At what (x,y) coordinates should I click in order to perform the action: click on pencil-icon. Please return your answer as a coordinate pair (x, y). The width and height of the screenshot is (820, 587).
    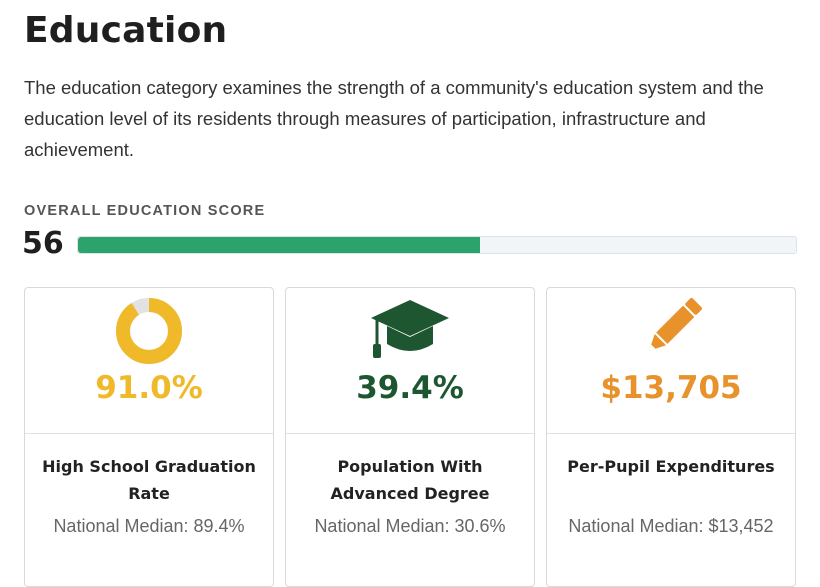
    Looking at the image, I should click on (671, 329).